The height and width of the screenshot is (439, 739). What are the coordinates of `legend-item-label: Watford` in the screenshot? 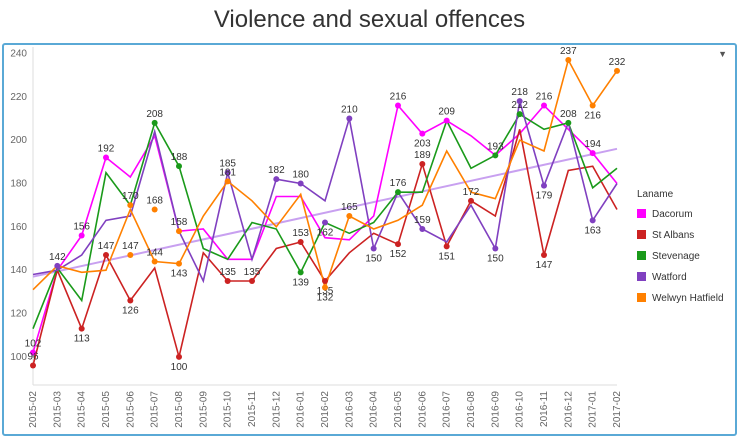 It's located at (669, 277).